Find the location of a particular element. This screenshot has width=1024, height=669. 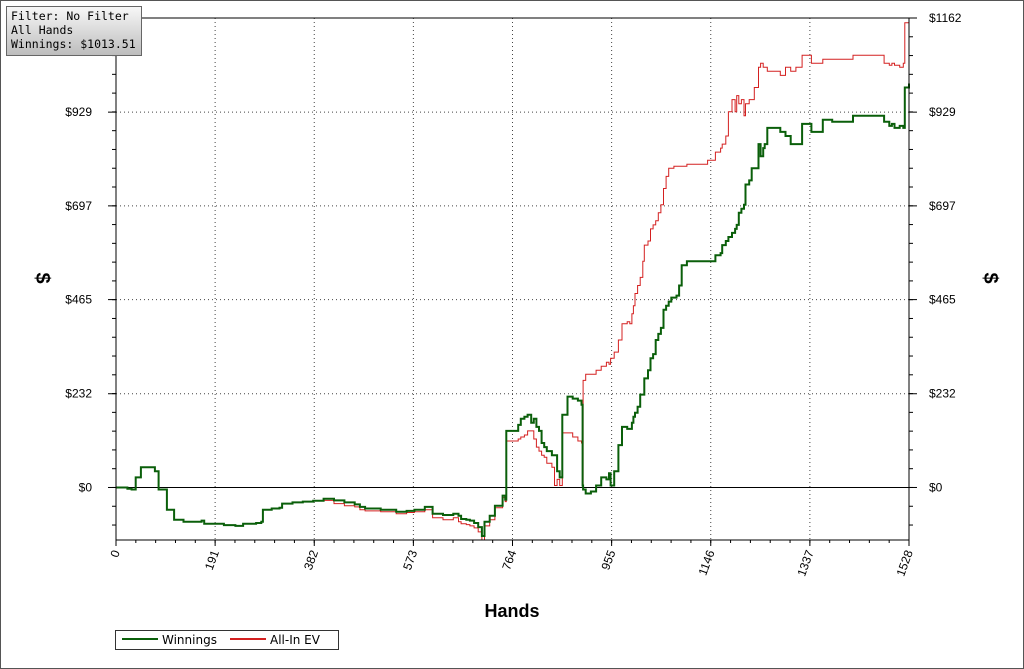

y-axis-label-right: $ is located at coordinates (990, 277).